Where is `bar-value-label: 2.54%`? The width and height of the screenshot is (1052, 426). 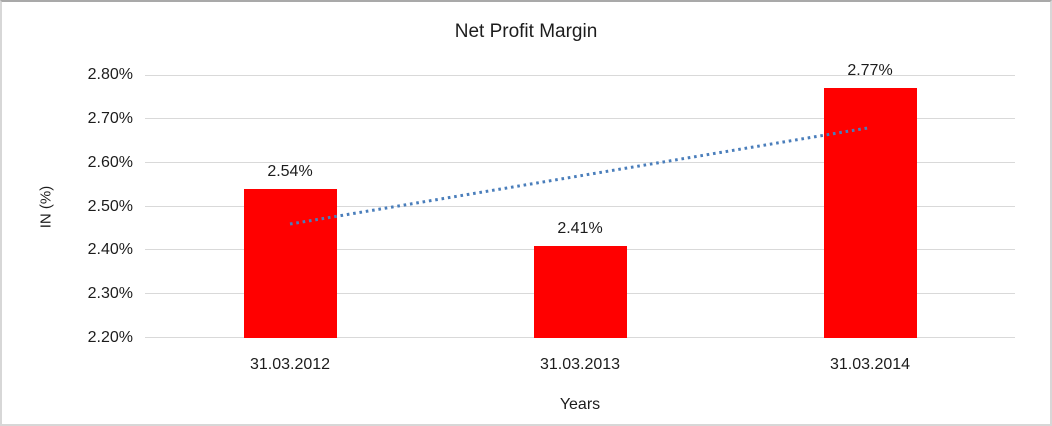
bar-value-label: 2.54% is located at coordinates (290, 171).